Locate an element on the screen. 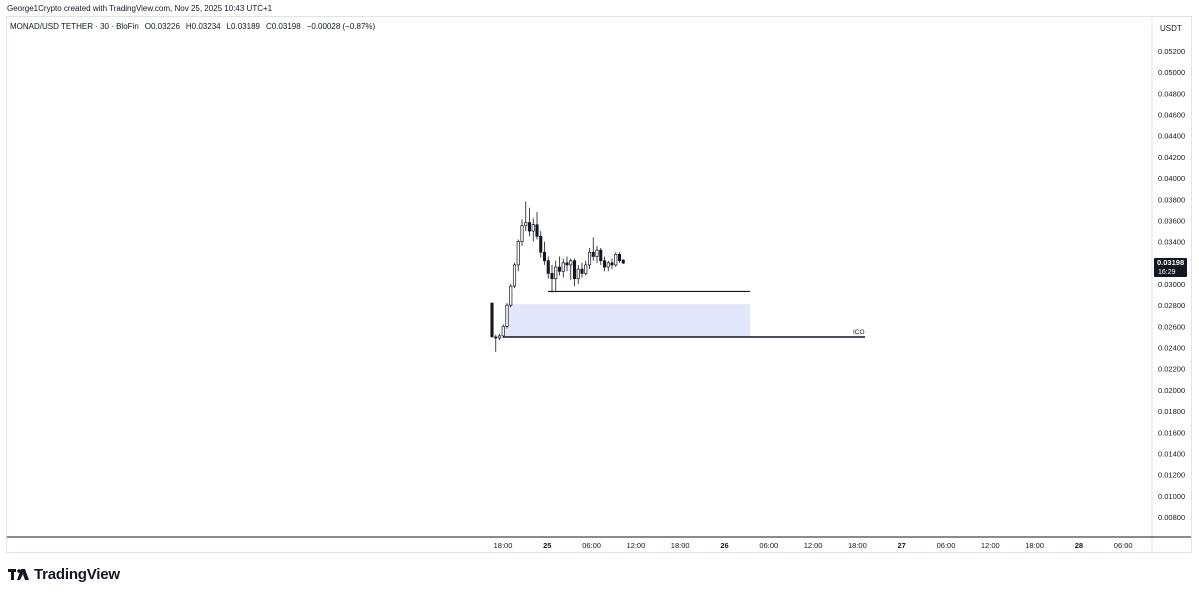 Image resolution: width=1199 pixels, height=594 pixels. price-tick-label: 0.05200 is located at coordinates (1171, 51).